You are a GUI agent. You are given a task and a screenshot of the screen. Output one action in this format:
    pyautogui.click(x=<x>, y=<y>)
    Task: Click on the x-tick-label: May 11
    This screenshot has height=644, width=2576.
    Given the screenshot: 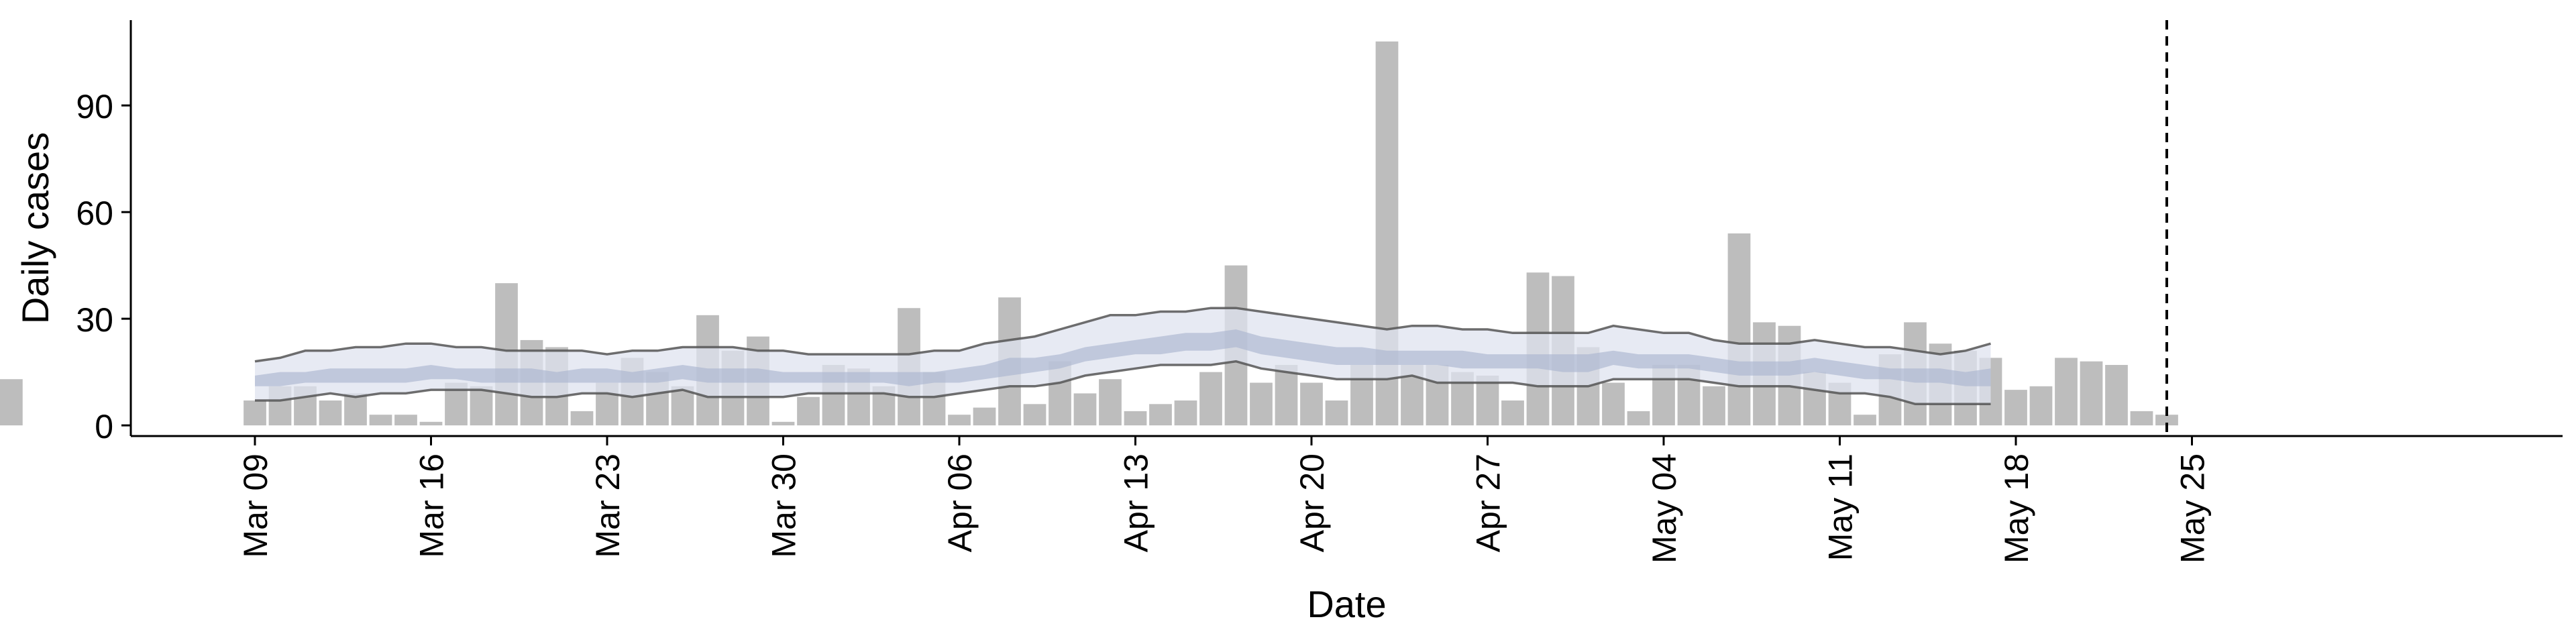 What is the action you would take?
    pyautogui.click(x=1841, y=507)
    